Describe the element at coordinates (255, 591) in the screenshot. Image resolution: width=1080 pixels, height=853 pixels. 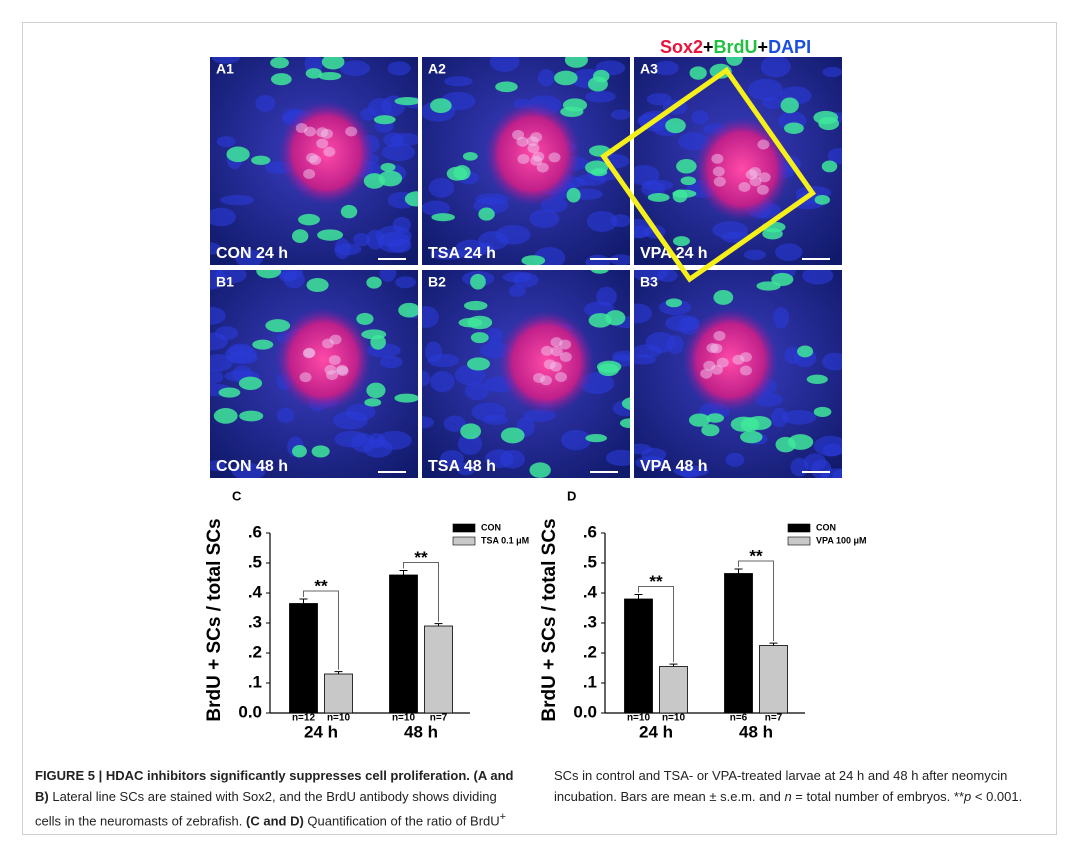
I see `y-tick-label: .4` at that location.